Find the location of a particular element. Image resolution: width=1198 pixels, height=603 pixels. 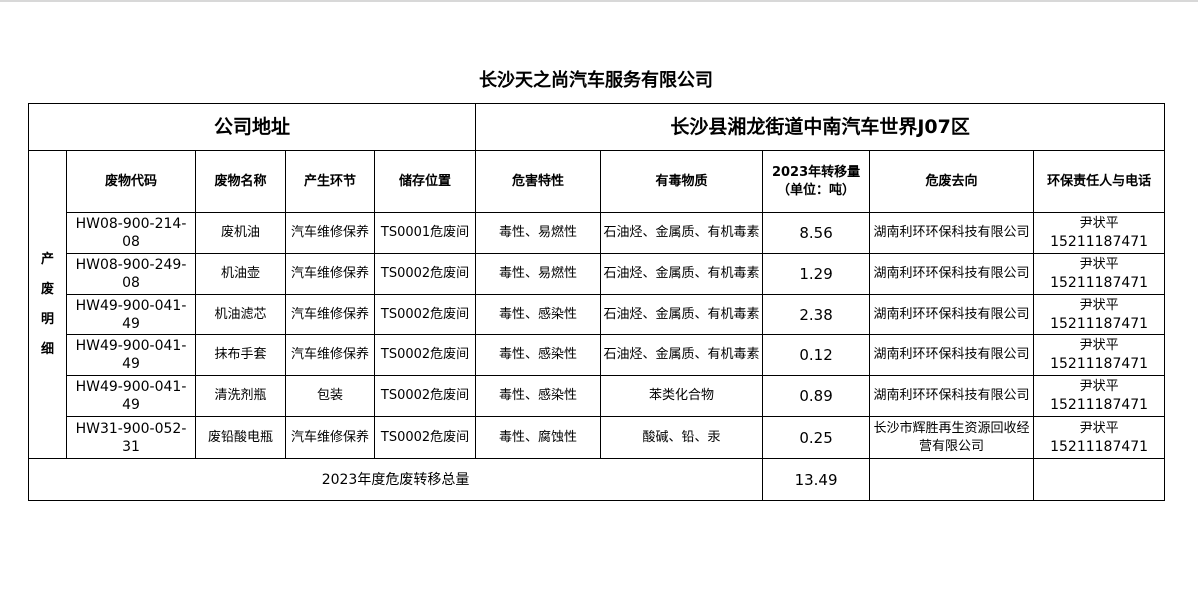

amount-cell: 0.89 is located at coordinates (816, 396).